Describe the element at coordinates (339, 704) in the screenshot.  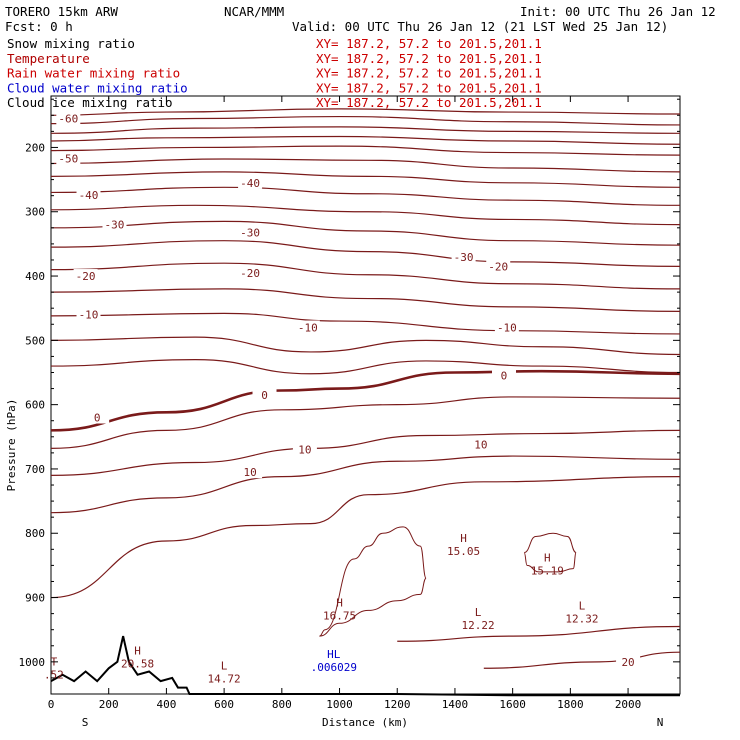
I see `x-tick-label: 1000` at that location.